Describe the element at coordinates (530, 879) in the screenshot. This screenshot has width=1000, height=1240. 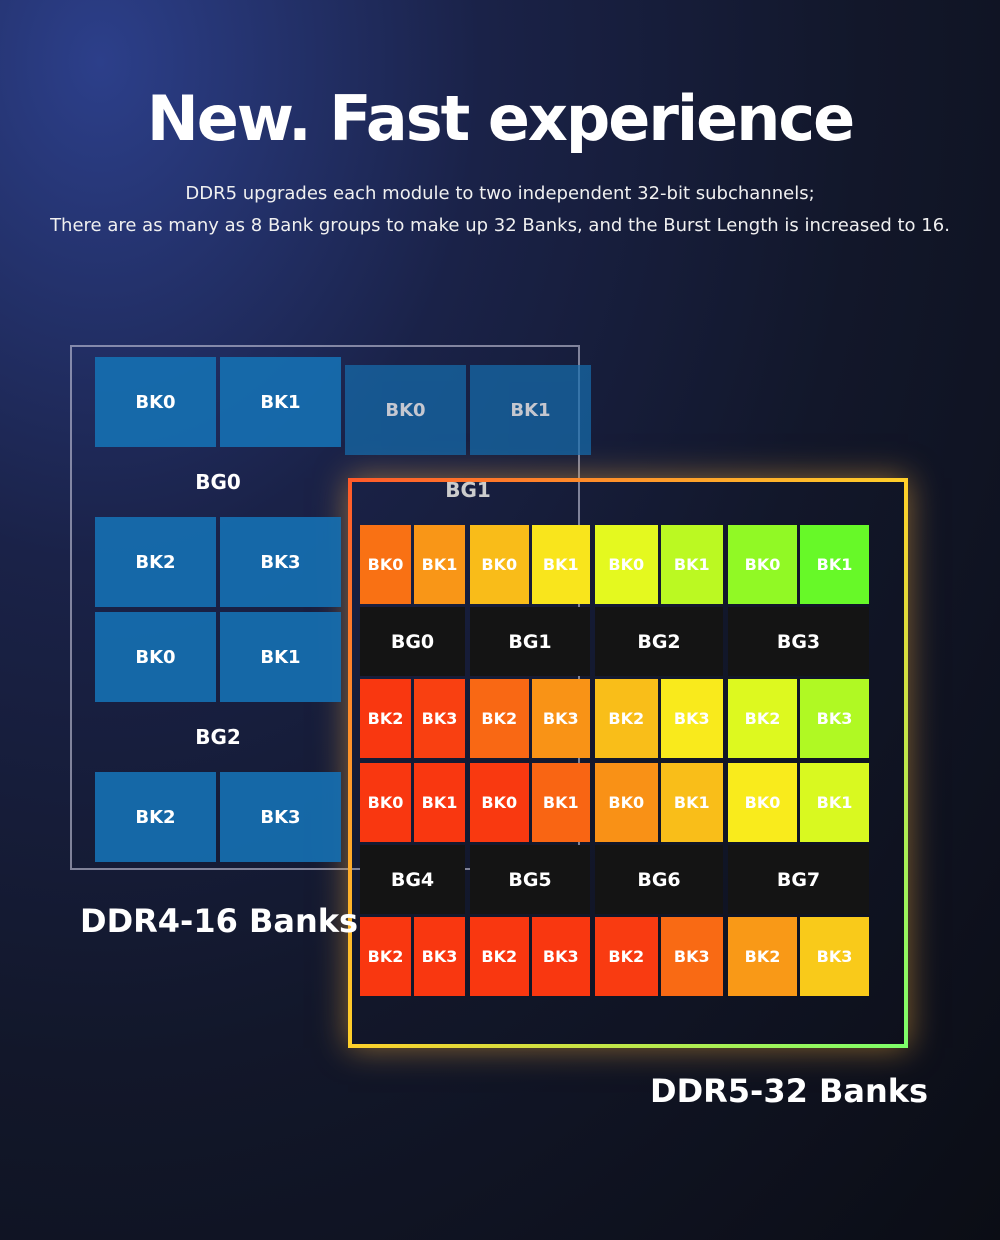
I see `bank-group-label: BG5` at that location.